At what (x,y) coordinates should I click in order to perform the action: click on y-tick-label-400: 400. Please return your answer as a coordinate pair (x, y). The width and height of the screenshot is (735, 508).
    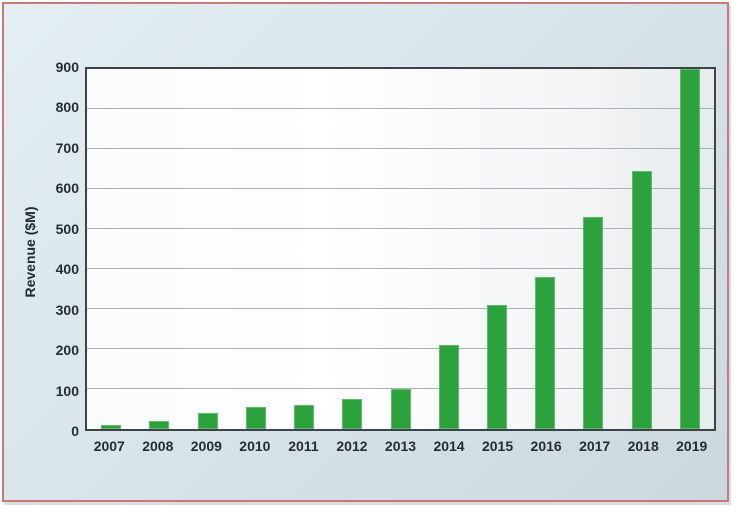
    Looking at the image, I should click on (67, 269).